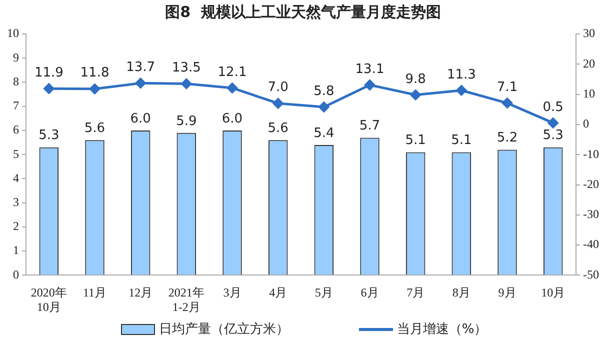 Image resolution: width=608 pixels, height=346 pixels. What do you see at coordinates (586, 123) in the screenshot?
I see `y2-tick-label: 0` at bounding box center [586, 123].